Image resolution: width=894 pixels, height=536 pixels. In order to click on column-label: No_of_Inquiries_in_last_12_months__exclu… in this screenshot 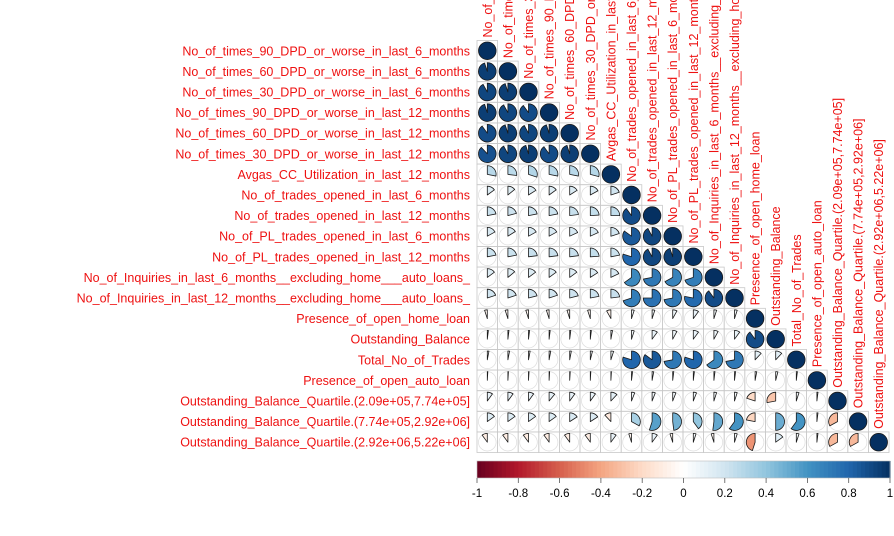, I will do `click(735, 142)`.